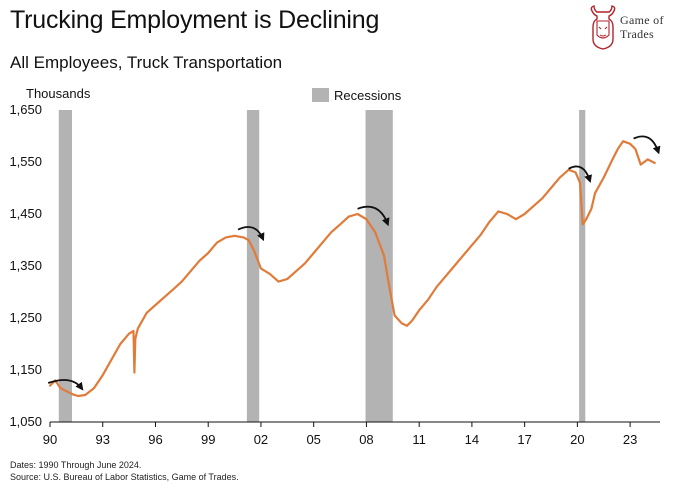  Describe the element at coordinates (25, 213) in the screenshot. I see `y-tick-label: 1,450` at that location.